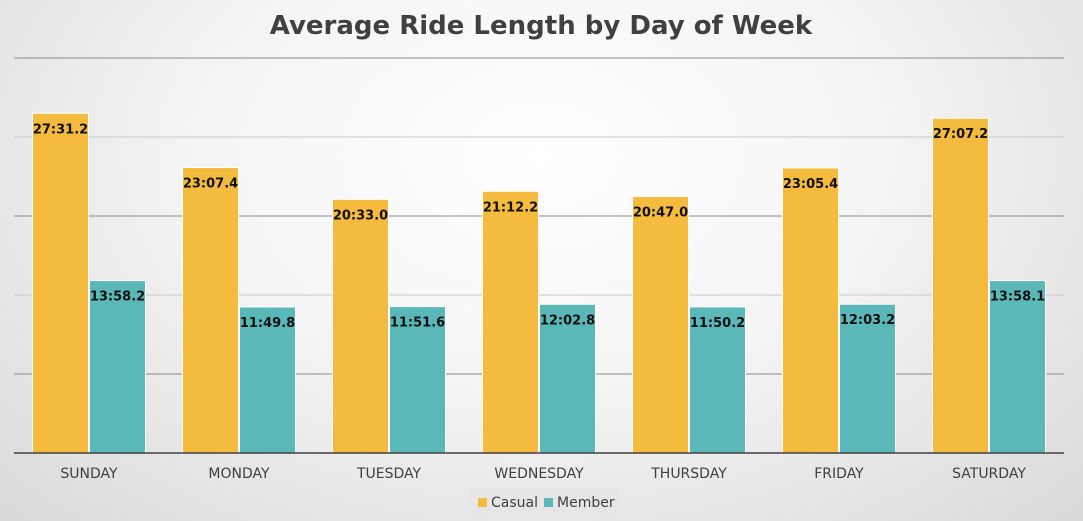 This screenshot has width=1083, height=521. I want to click on category-label-sunday: SUNDAY, so click(89, 474).